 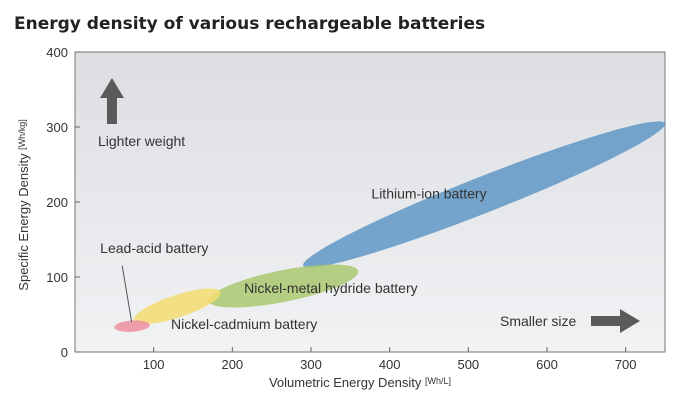 I want to click on y-tick-label: 400, so click(x=57, y=52).